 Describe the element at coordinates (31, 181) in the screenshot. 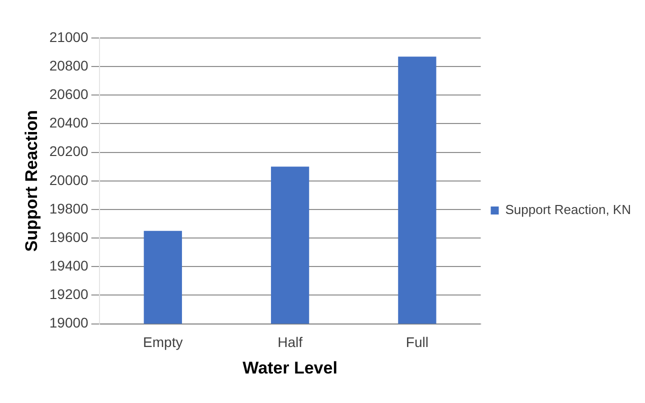

I see `y-axis-title: Support Reaction` at that location.